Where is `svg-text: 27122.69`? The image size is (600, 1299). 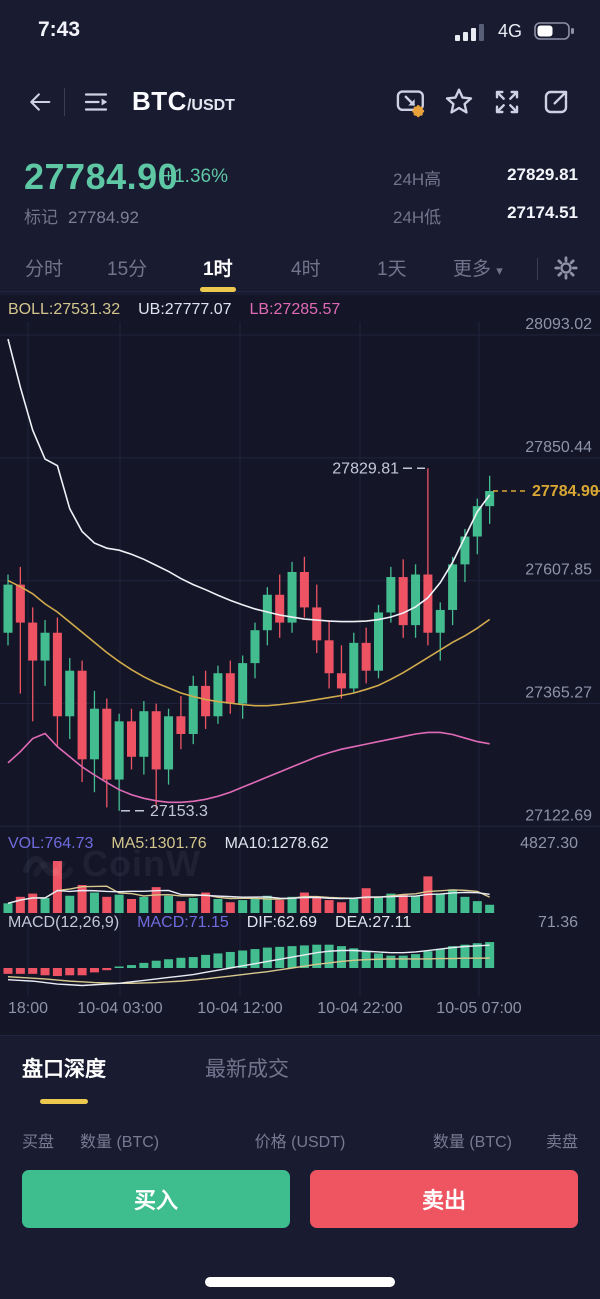 svg-text: 27122.69 is located at coordinates (558, 815).